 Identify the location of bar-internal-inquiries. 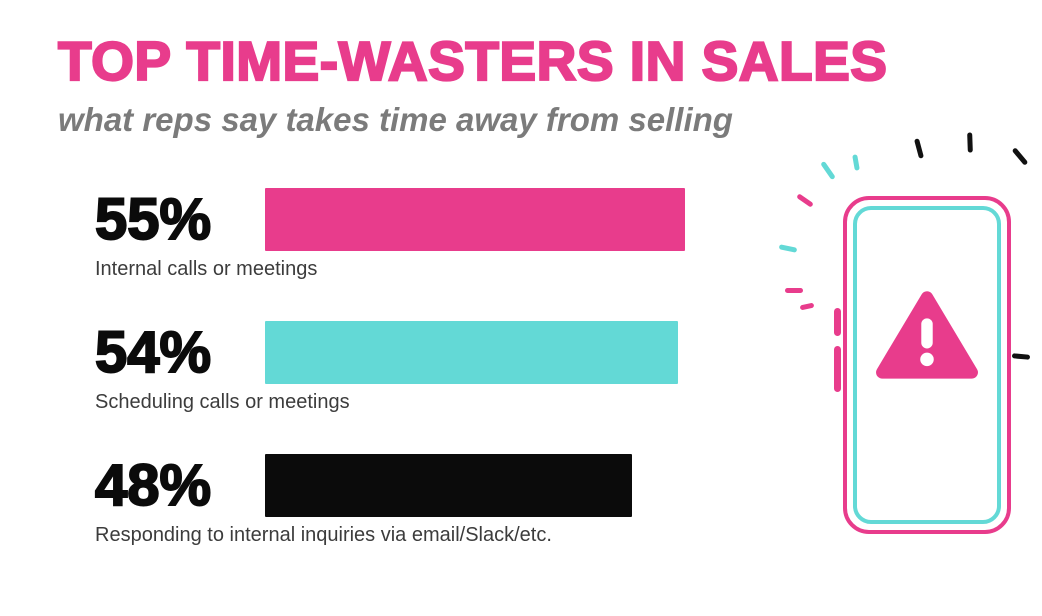
(448, 485).